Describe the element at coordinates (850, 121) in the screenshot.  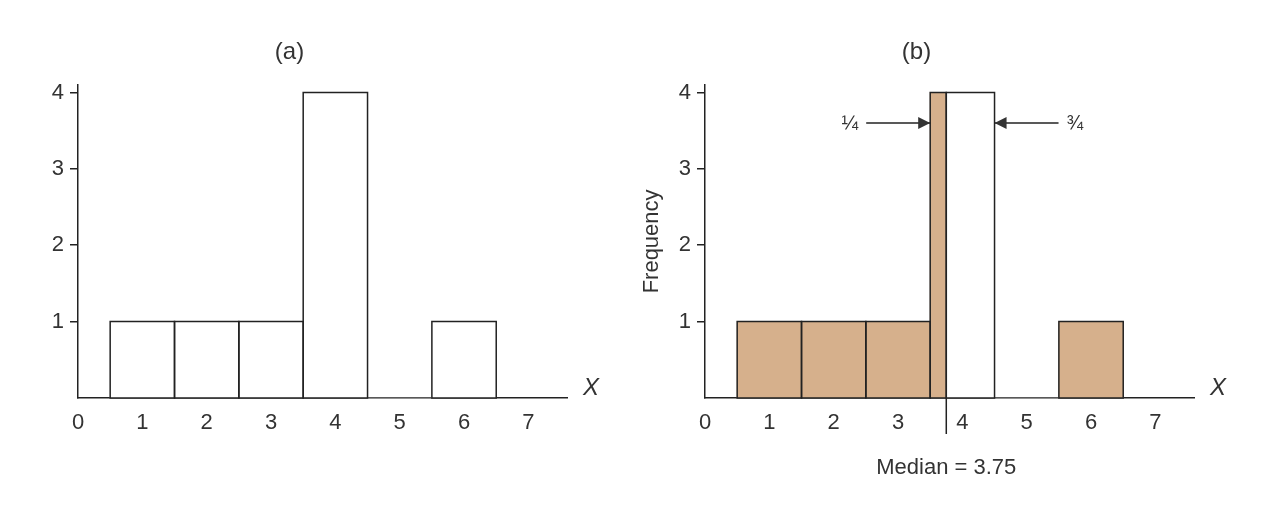
I see `annotation: ¼` at that location.